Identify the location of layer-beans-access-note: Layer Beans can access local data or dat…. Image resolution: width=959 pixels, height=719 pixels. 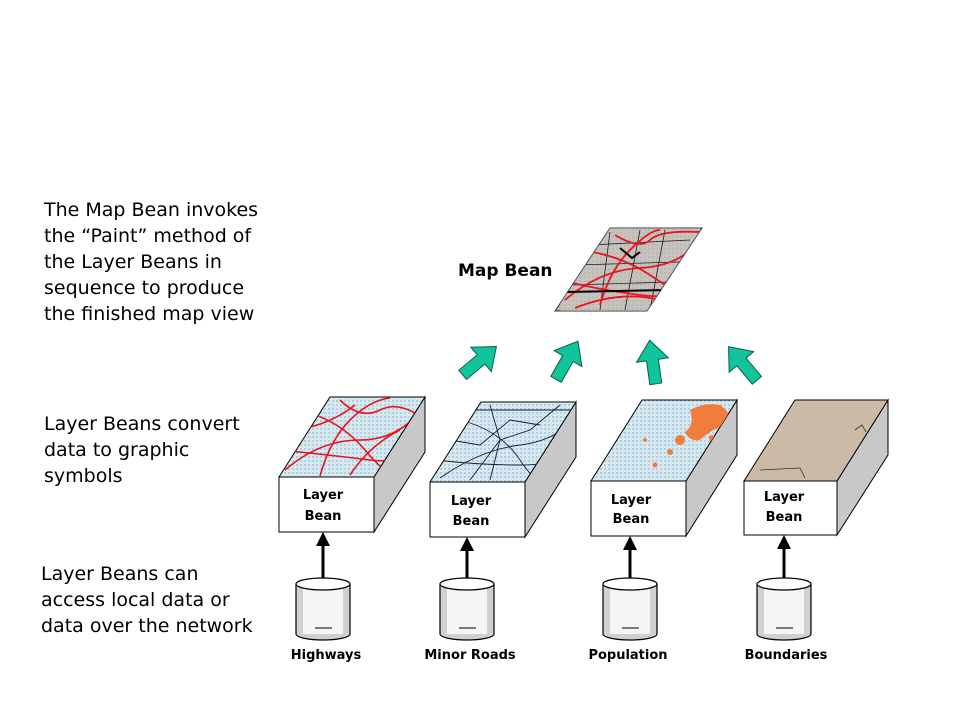
(147, 600).